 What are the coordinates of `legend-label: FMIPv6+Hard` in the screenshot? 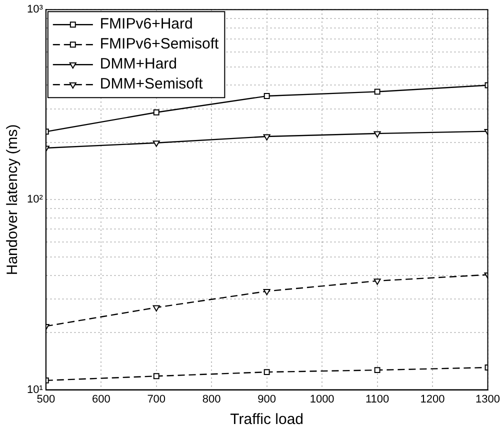 It's located at (146, 24).